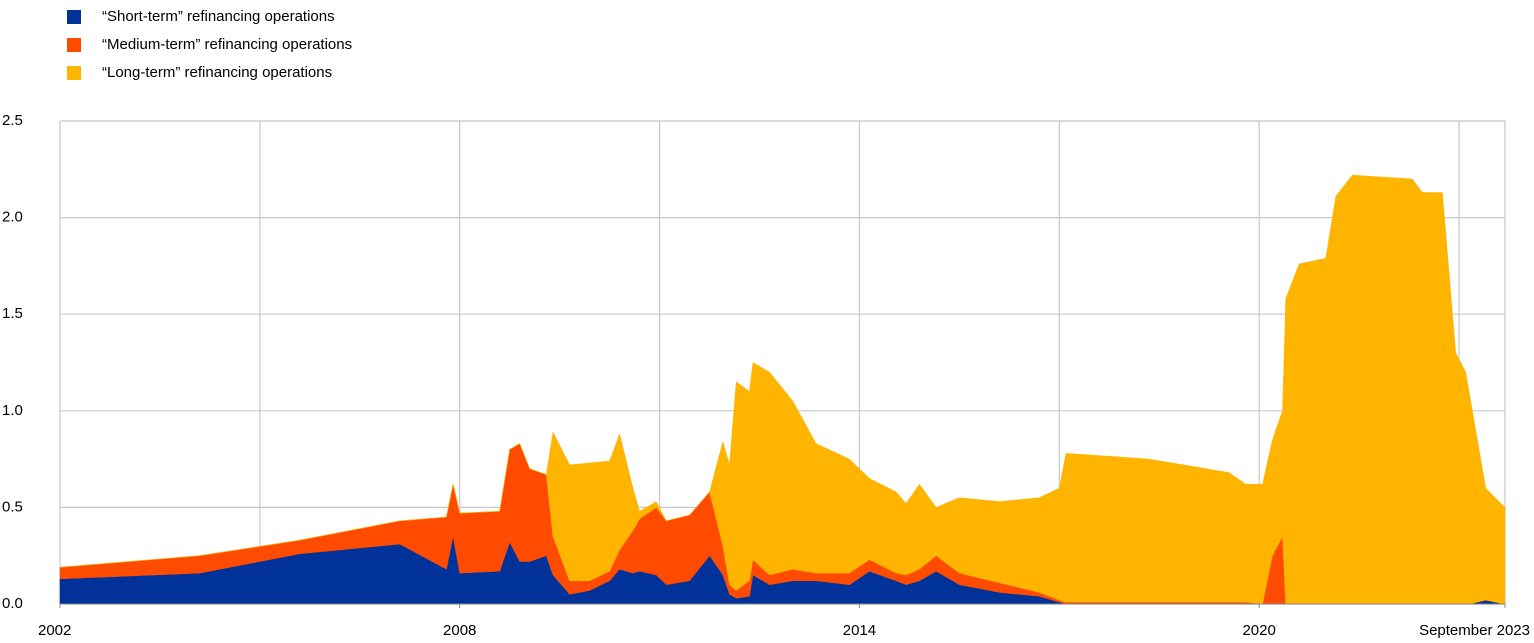  Describe the element at coordinates (459, 630) in the screenshot. I see `x-tick-label: 2008` at that location.